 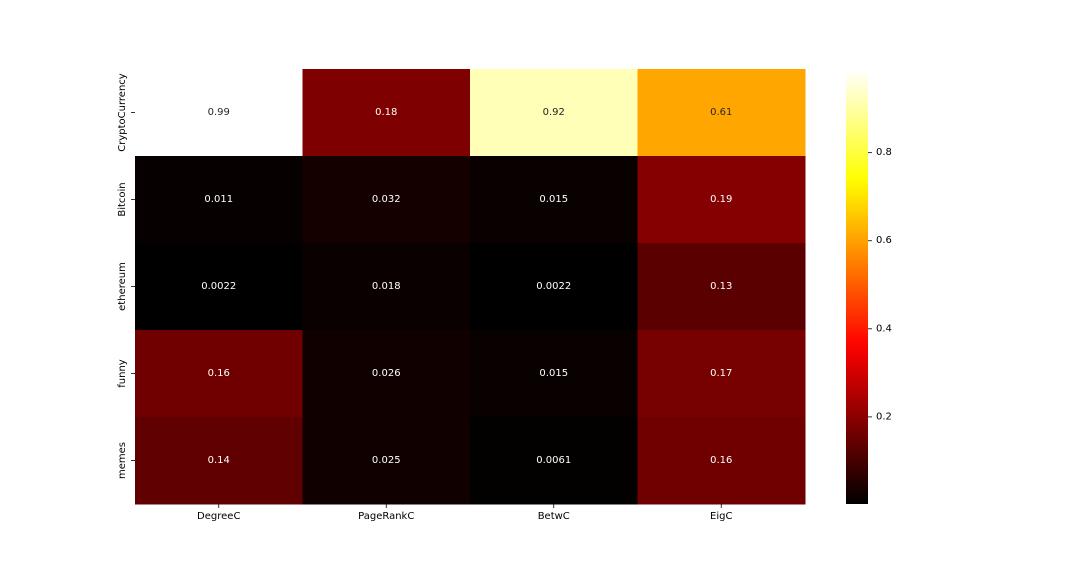 I want to click on colorbar-tick-label: 0.2, so click(x=884, y=416).